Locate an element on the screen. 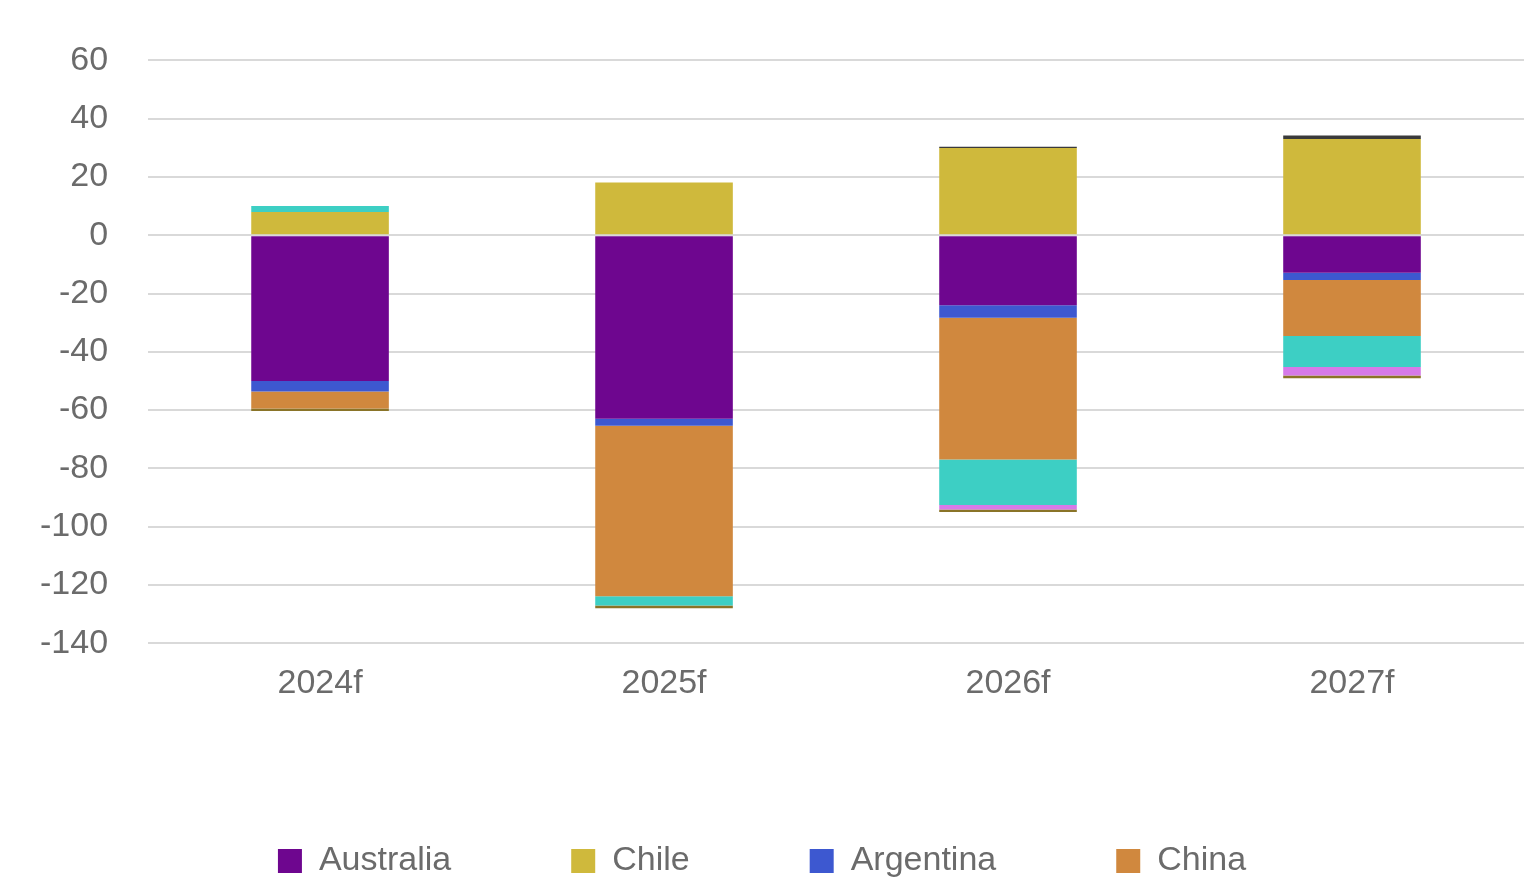 The width and height of the screenshot is (1524, 888). legend-label: Australia is located at coordinates (385, 858).